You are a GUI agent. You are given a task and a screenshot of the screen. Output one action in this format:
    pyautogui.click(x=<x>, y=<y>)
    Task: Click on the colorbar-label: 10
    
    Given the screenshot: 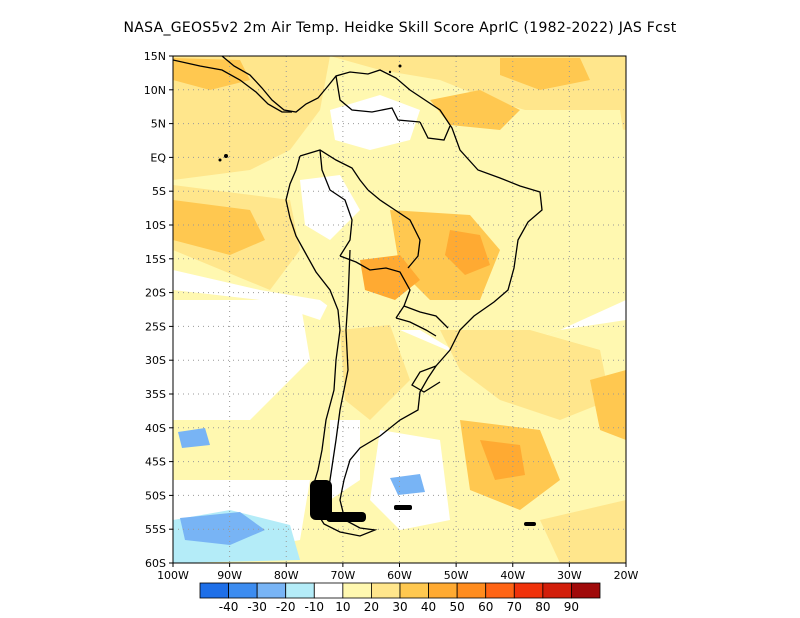 What is the action you would take?
    pyautogui.click(x=342, y=607)
    